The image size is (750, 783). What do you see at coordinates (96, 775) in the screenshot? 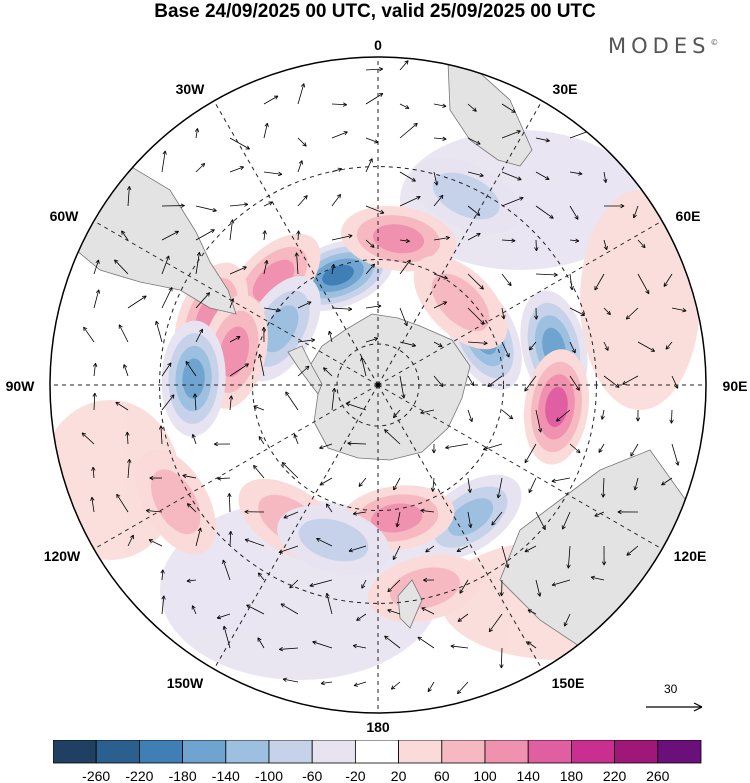
I see `colorbar-label: -260` at bounding box center [96, 775].